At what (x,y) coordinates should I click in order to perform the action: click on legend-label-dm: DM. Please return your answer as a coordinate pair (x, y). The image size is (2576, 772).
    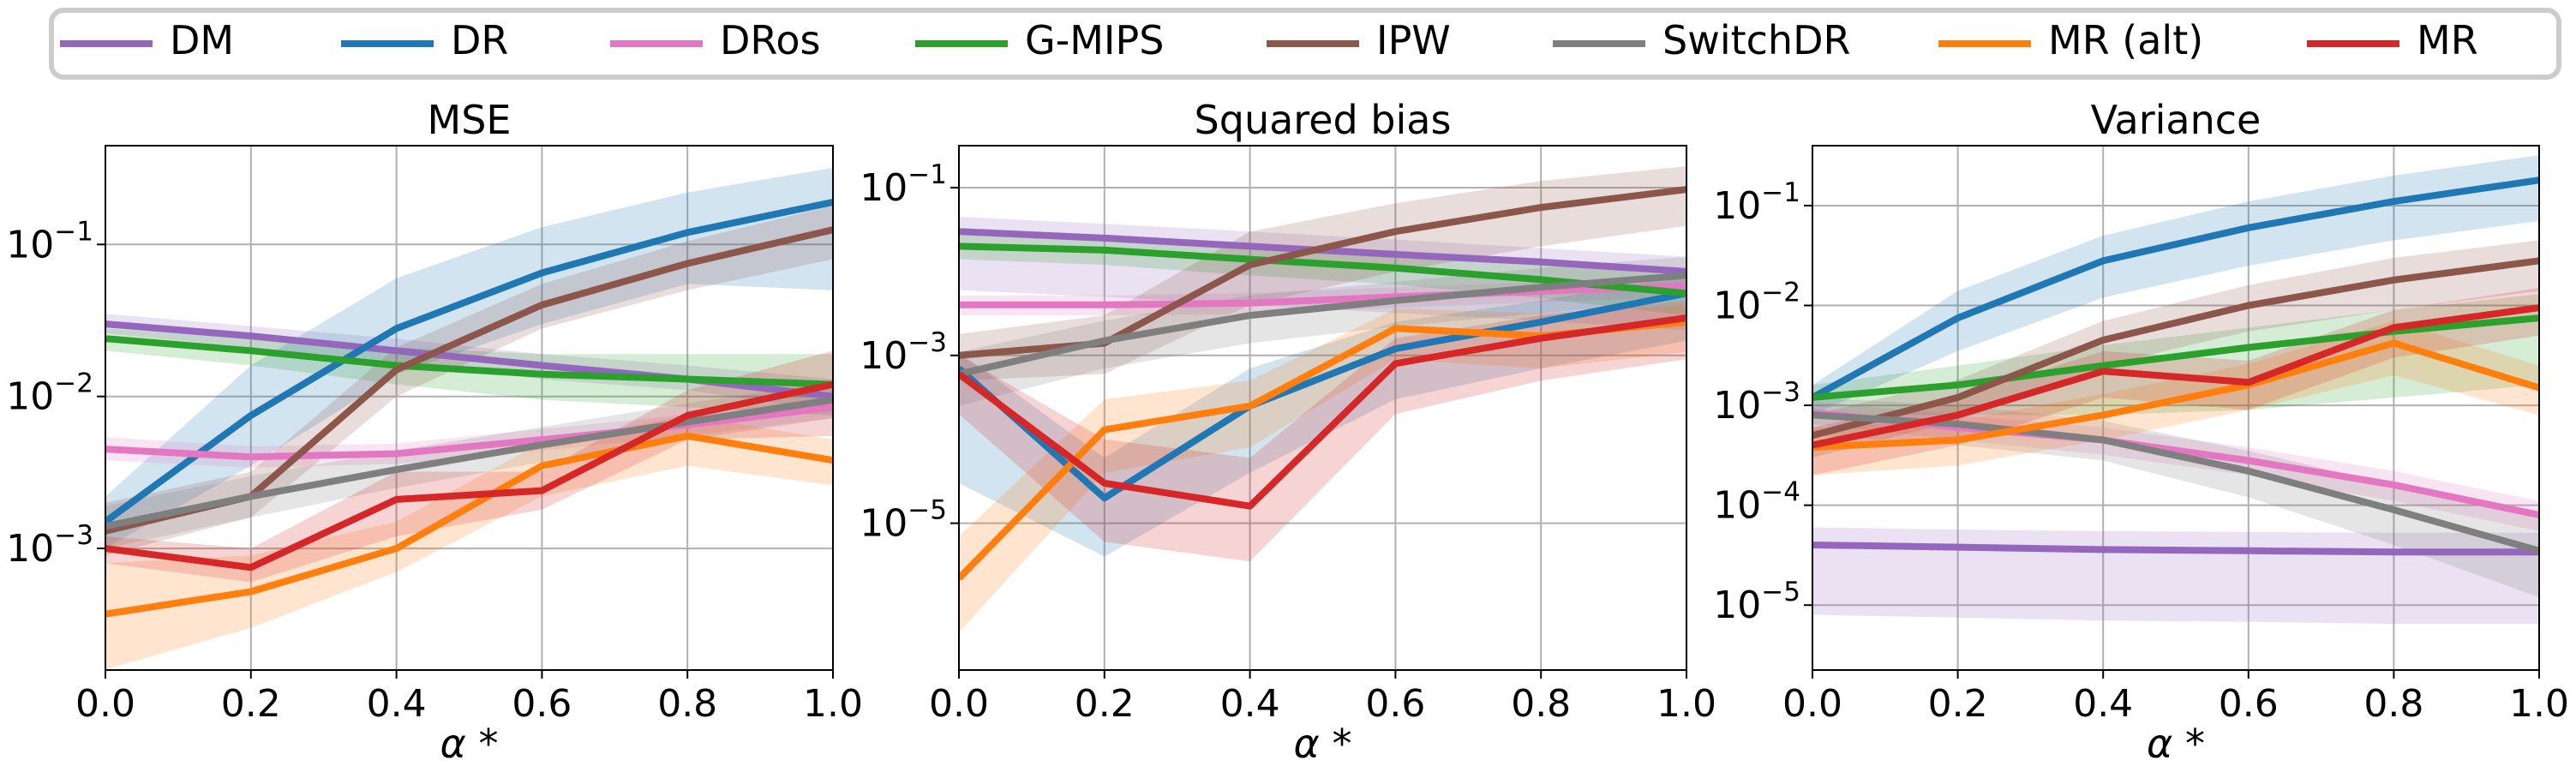
    Looking at the image, I should click on (202, 40).